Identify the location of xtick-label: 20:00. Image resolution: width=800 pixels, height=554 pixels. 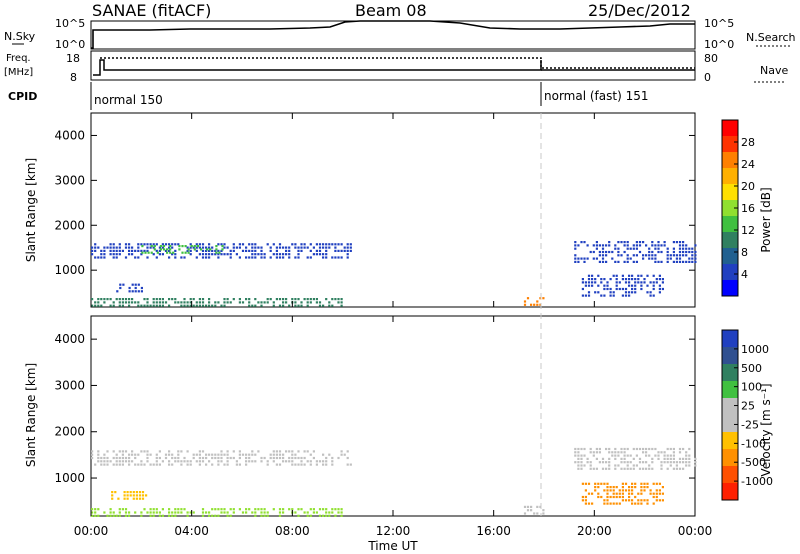
(594, 531).